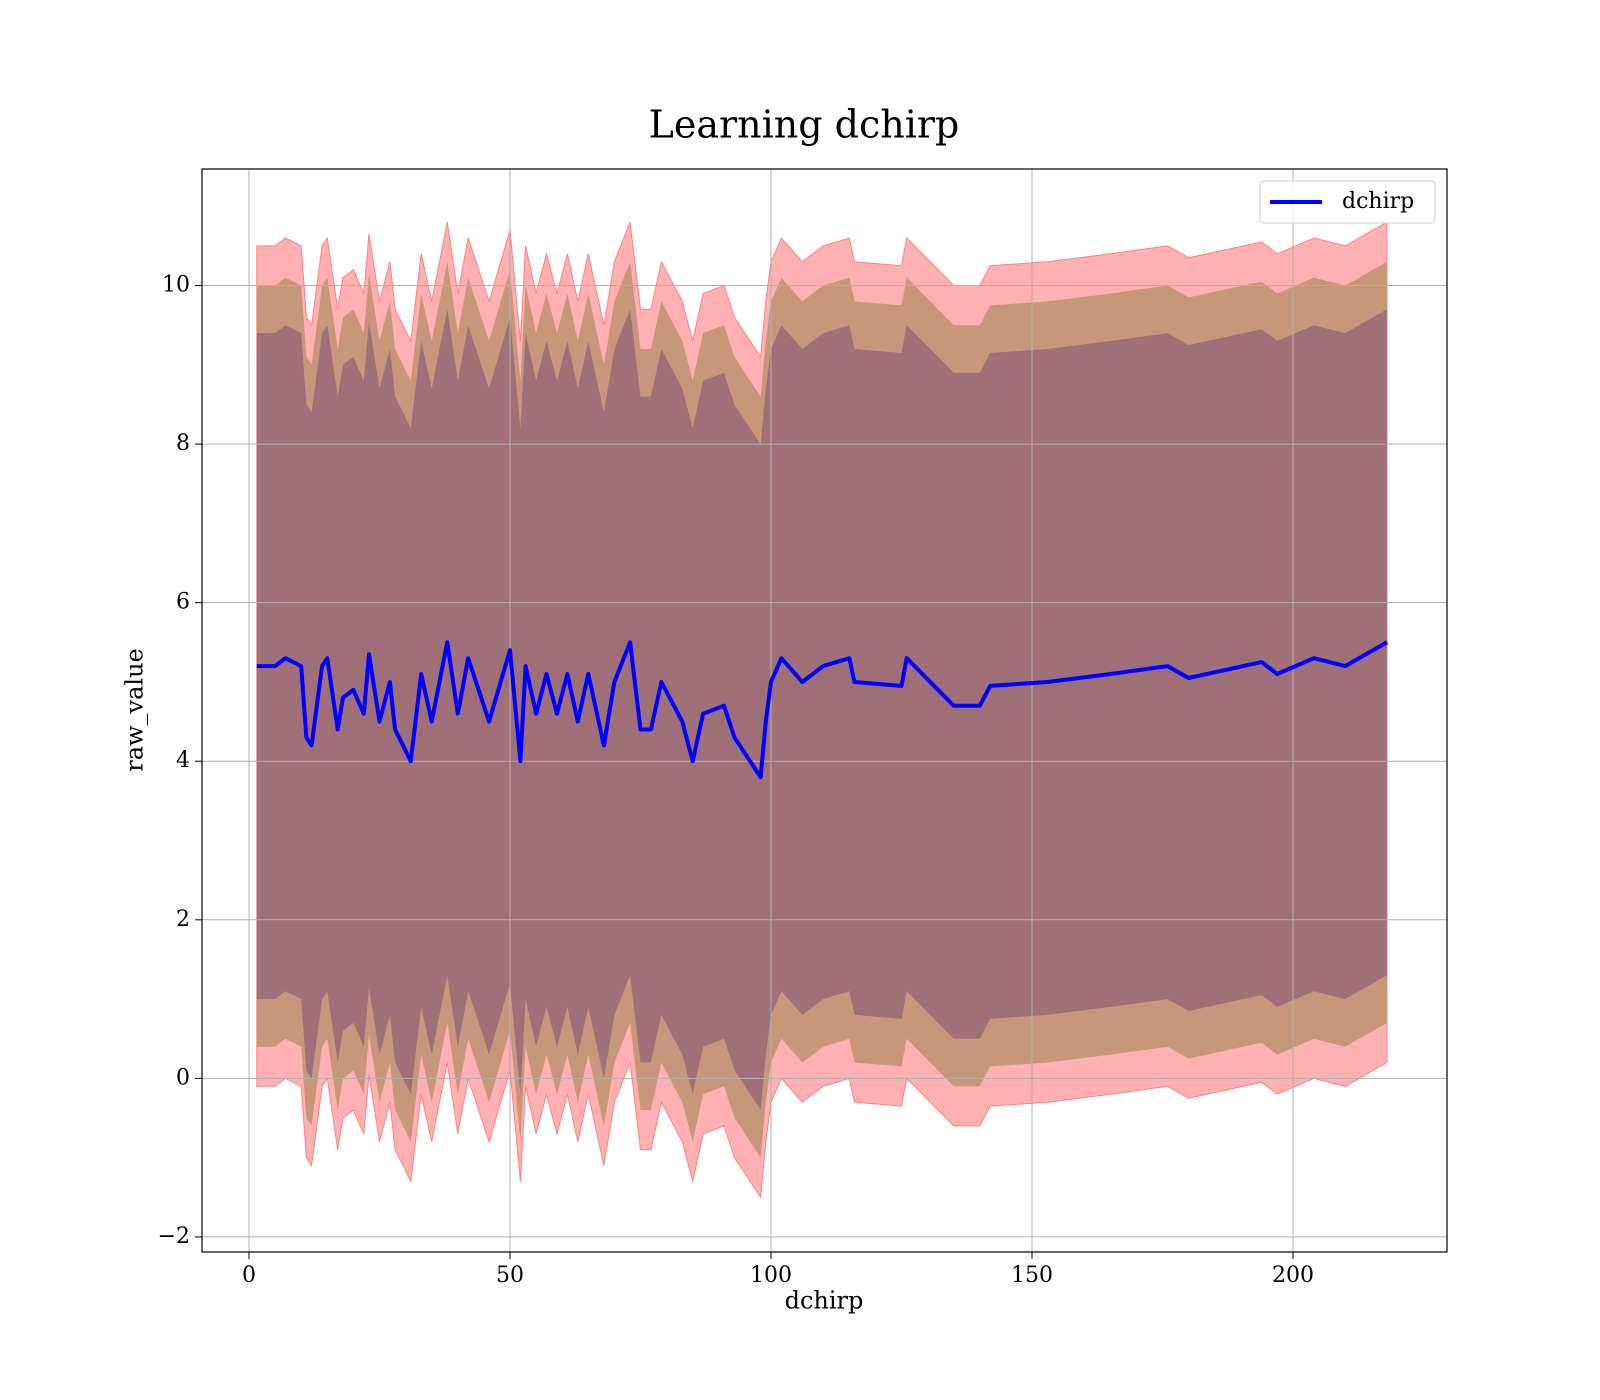 This screenshot has width=1600, height=1400. I want to click on y-tick-label: 10, so click(176, 285).